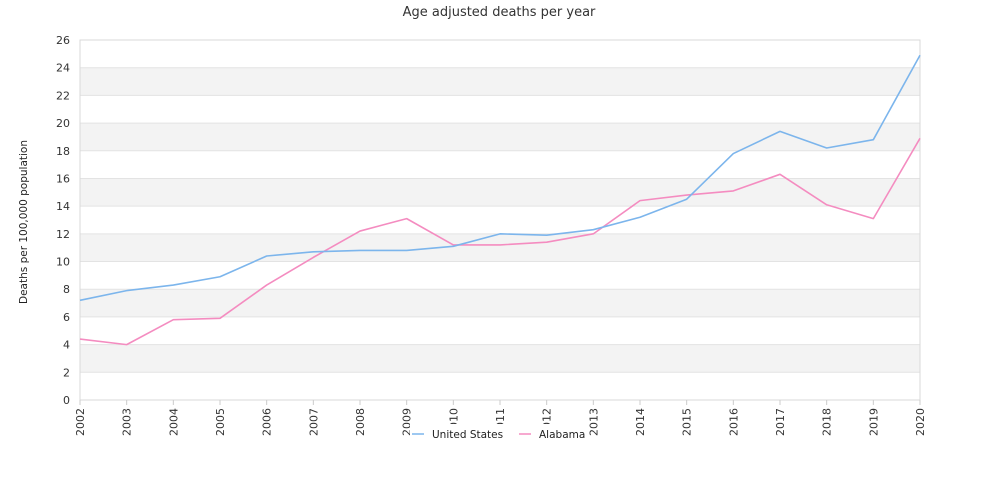 The height and width of the screenshot is (500, 1000). What do you see at coordinates (63, 178) in the screenshot?
I see `y-tick-label: 16` at bounding box center [63, 178].